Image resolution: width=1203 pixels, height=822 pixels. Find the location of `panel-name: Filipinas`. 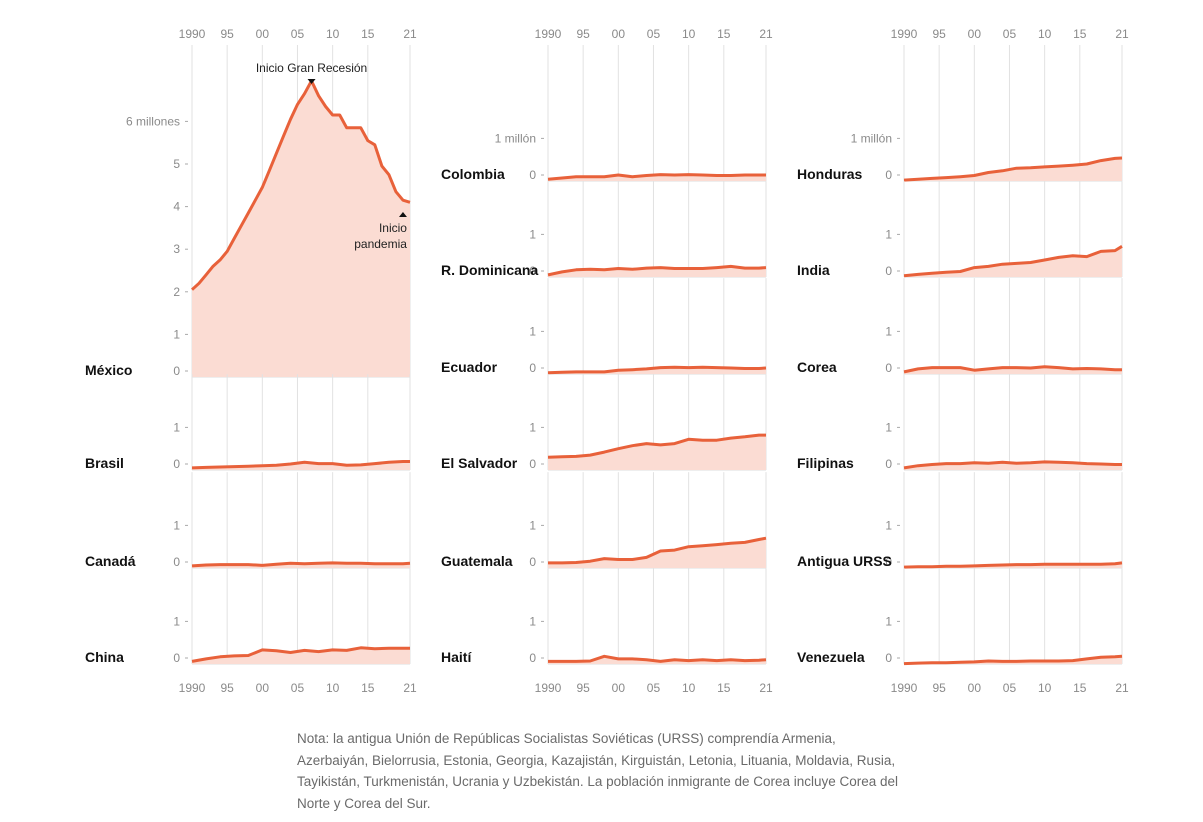

panel-name: Filipinas is located at coordinates (825, 463).